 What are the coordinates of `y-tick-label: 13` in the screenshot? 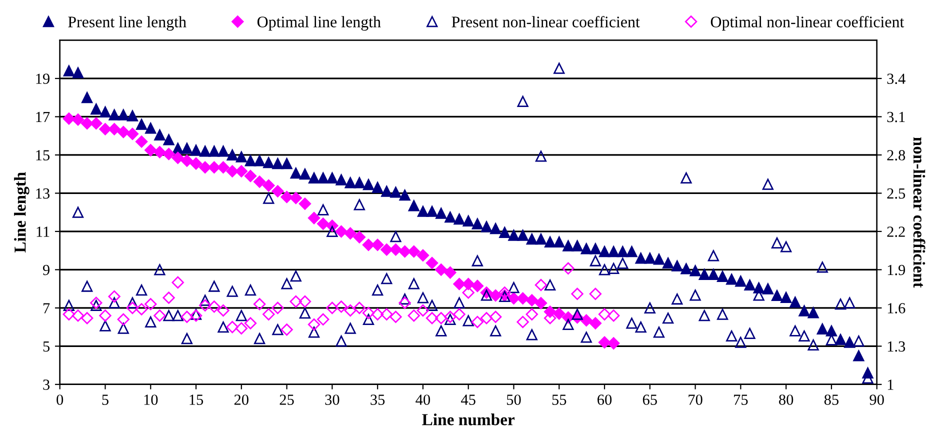 It's located at (43, 193).